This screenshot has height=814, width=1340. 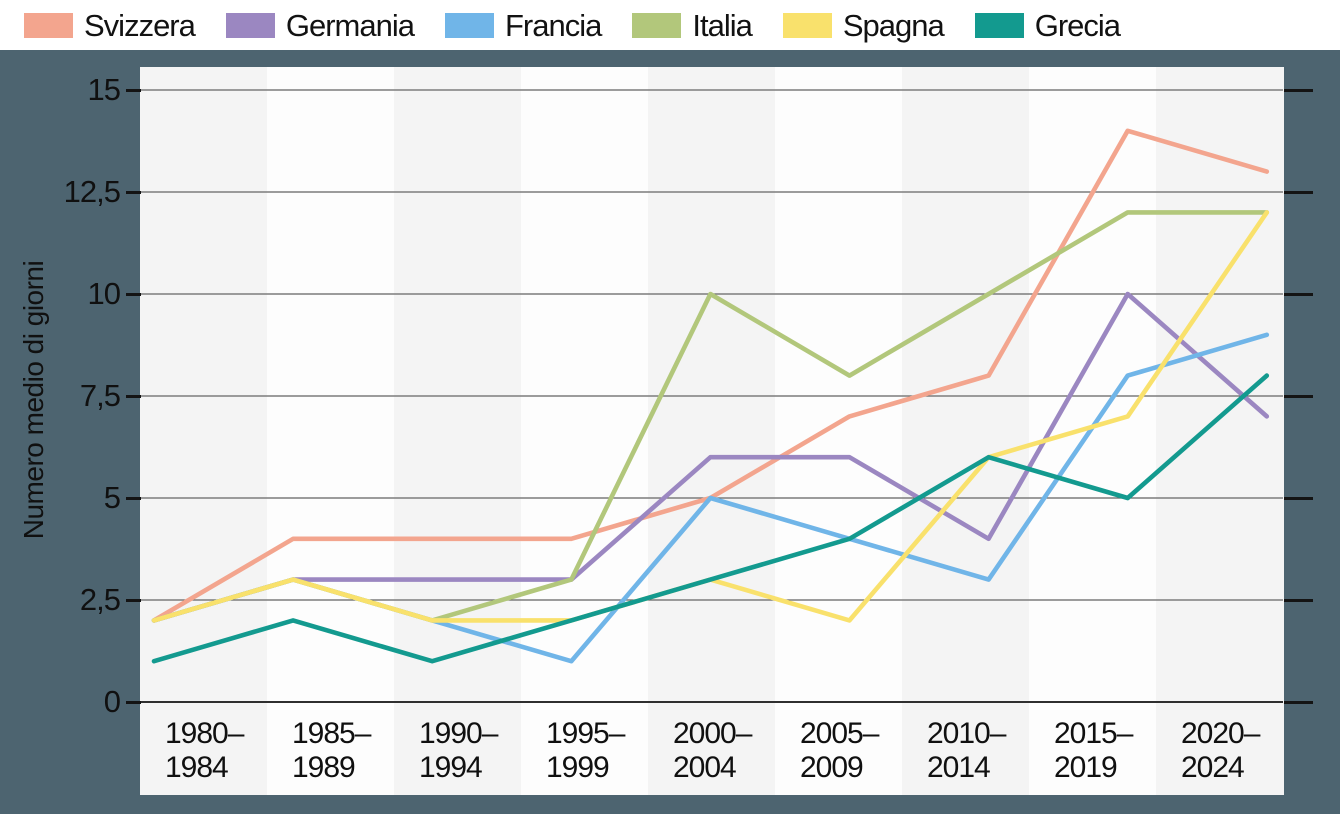 What do you see at coordinates (92, 191) in the screenshot?
I see `y-tick-label: 12,5` at bounding box center [92, 191].